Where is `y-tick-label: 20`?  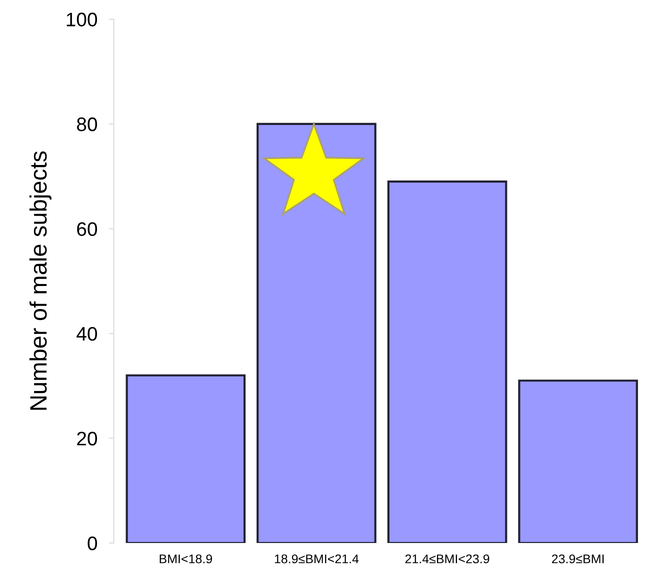
y-tick-label: 20 is located at coordinates (87, 439).